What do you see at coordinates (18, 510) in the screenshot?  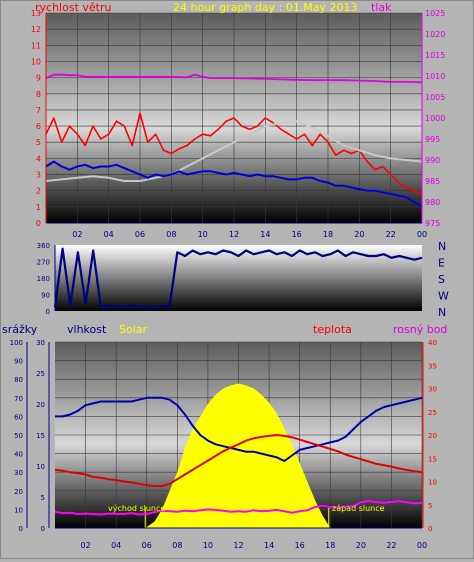 I see `precipitation-y-tick-label: 10` at bounding box center [18, 510].